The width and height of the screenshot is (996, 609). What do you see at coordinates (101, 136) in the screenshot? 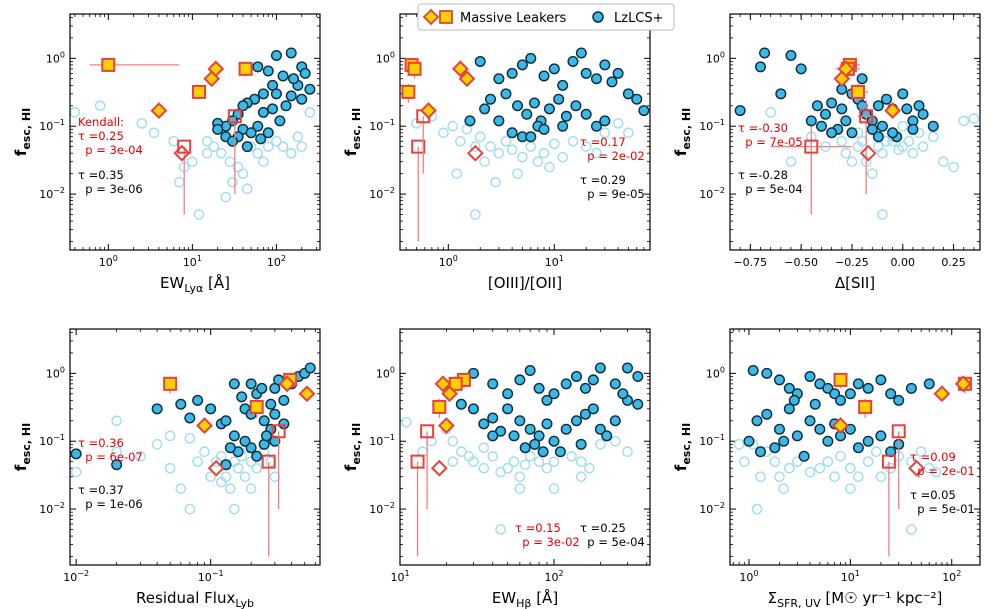
I see `stat-text: τ =0.25` at bounding box center [101, 136].